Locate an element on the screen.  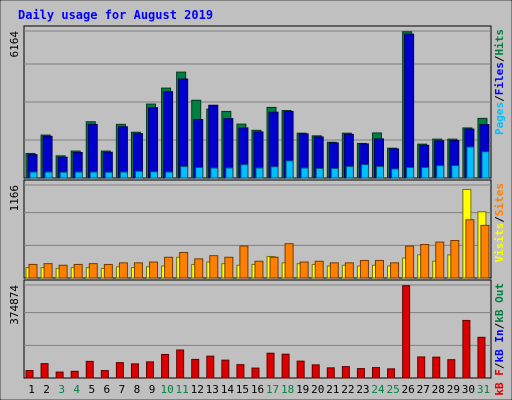
series-legend: kB F/kB In/kB Out is located at coordinates (499, 339).